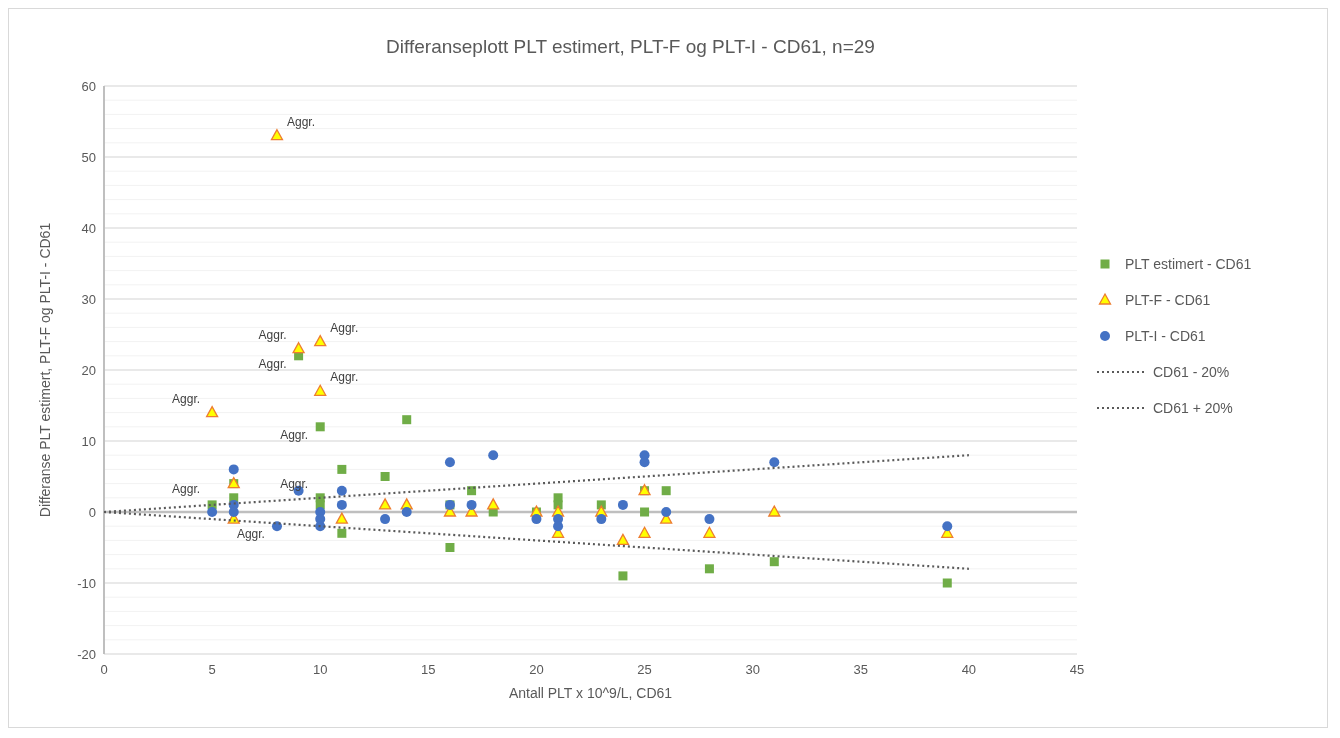  Describe the element at coordinates (88, 228) in the screenshot. I see `y-tick-label: 40` at that location.